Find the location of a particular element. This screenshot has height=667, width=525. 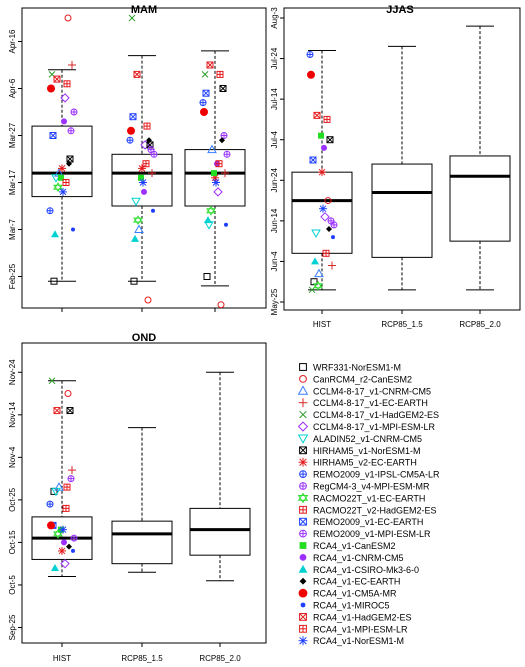

panel-title-mam: MAM is located at coordinates (144, 10).